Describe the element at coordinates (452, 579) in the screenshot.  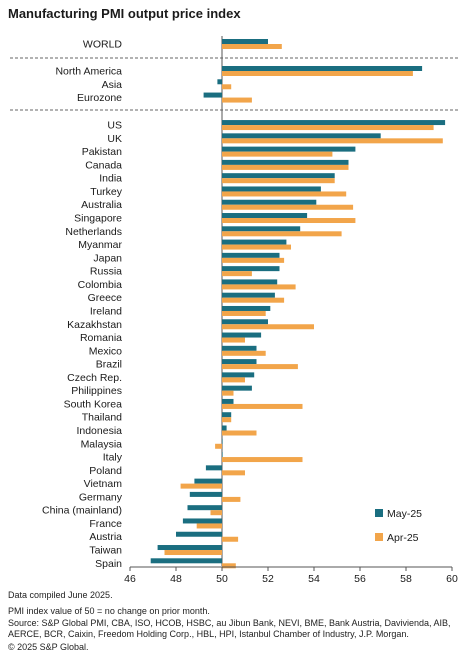
I see `x-tick-label-7: 60` at that location.